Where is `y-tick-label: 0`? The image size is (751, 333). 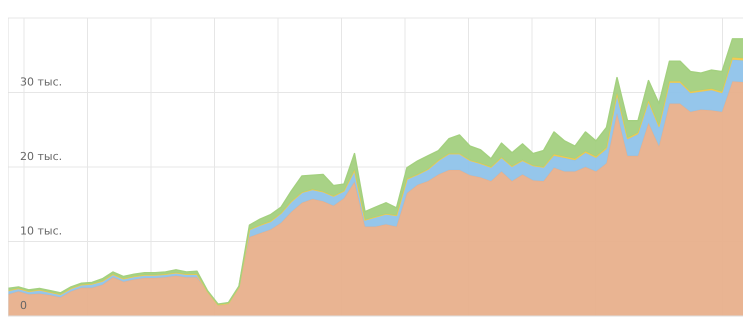 y-tick-label: 0 is located at coordinates (23, 305).